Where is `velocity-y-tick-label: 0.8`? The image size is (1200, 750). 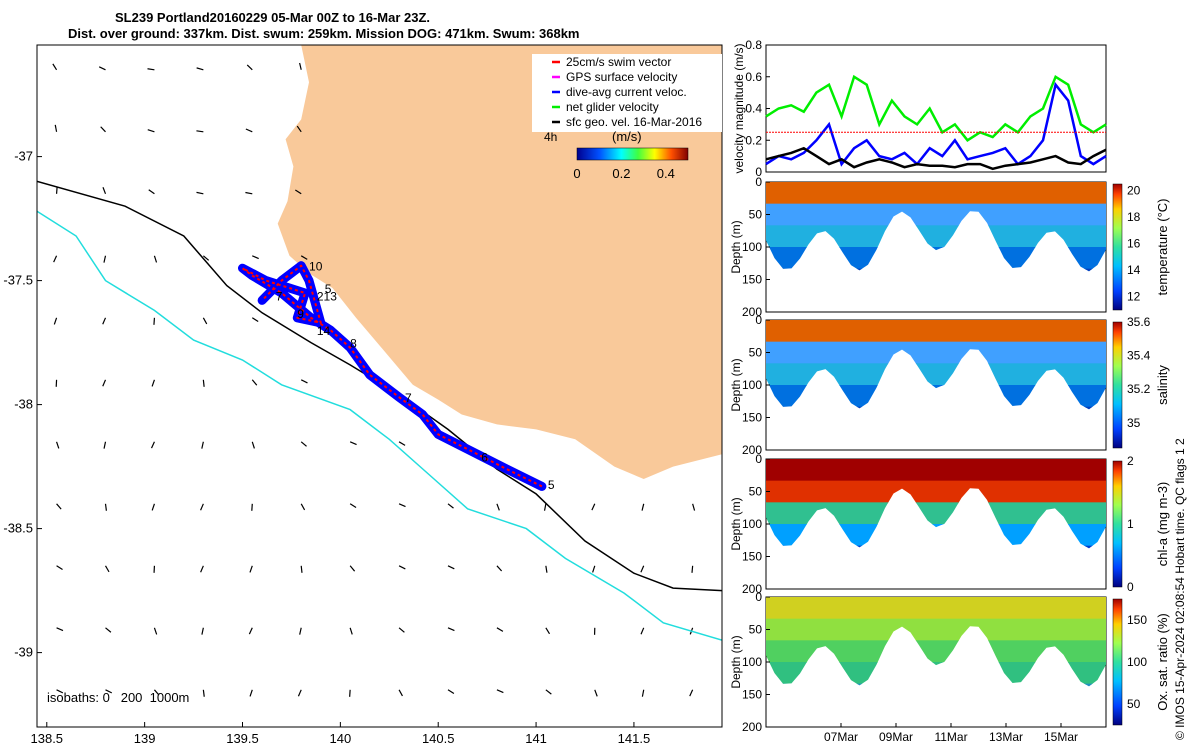
velocity-y-tick-label: 0.8 is located at coordinates (753, 45).